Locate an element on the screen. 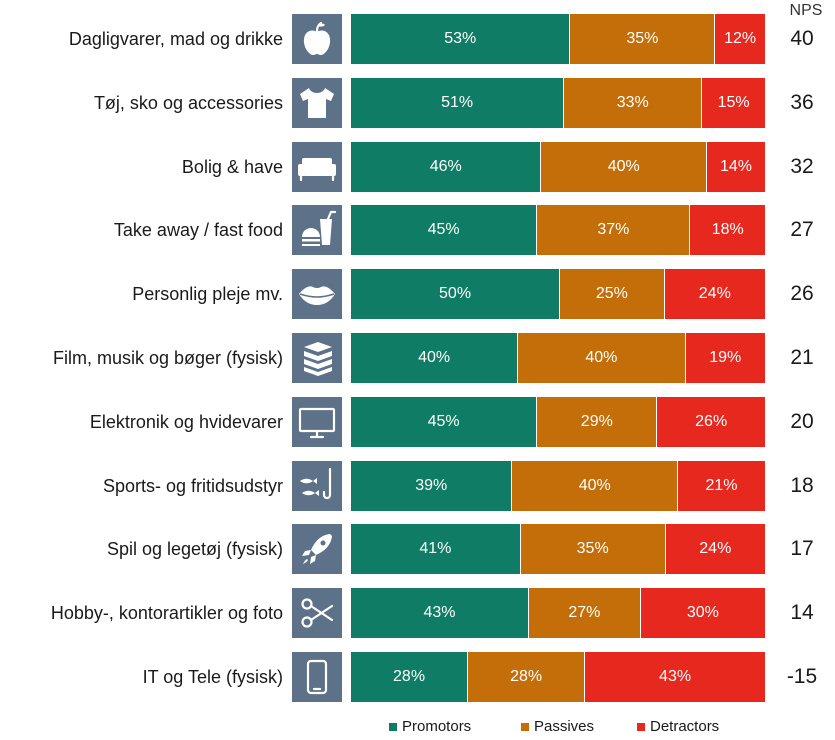  bar-segment-promotors: 46% is located at coordinates (446, 166).